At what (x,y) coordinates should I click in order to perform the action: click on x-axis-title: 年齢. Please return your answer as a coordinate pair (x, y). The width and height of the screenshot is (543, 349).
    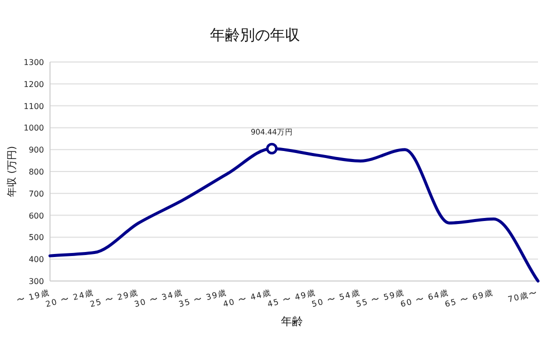
    Looking at the image, I should click on (292, 321).